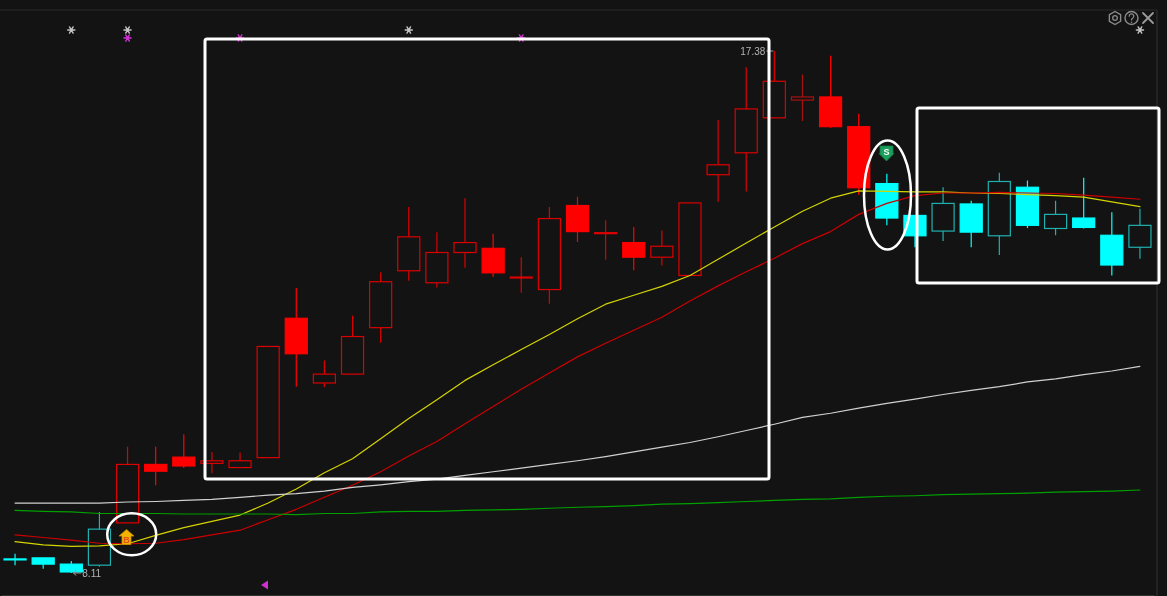 Image resolution: width=1167 pixels, height=596 pixels. What do you see at coordinates (92, 573) in the screenshot?
I see `annotation: 8.11` at bounding box center [92, 573].